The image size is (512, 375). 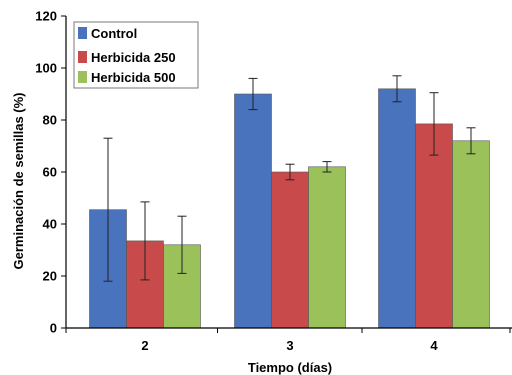 I want to click on y-axis-title: Germinación de semillas (%), so click(x=18, y=180).